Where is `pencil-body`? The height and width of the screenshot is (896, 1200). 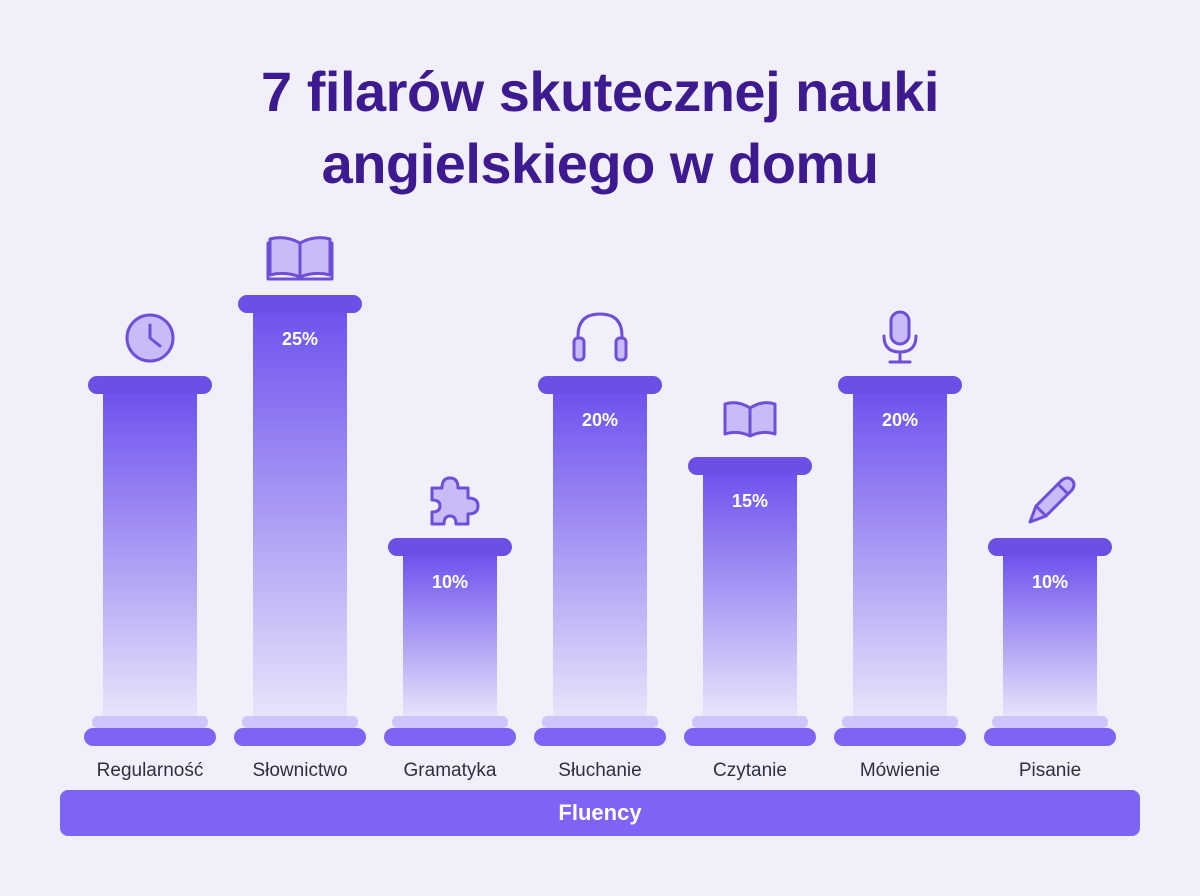 pencil-body is located at coordinates (1052, 500).